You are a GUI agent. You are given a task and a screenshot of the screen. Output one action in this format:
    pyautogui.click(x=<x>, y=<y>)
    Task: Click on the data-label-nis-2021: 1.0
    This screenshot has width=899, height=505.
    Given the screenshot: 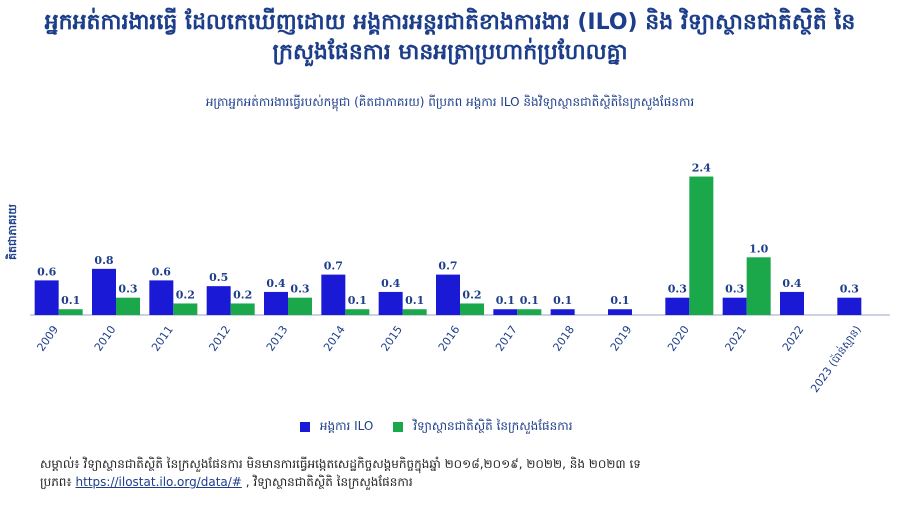 What is the action you would take?
    pyautogui.click(x=758, y=248)
    